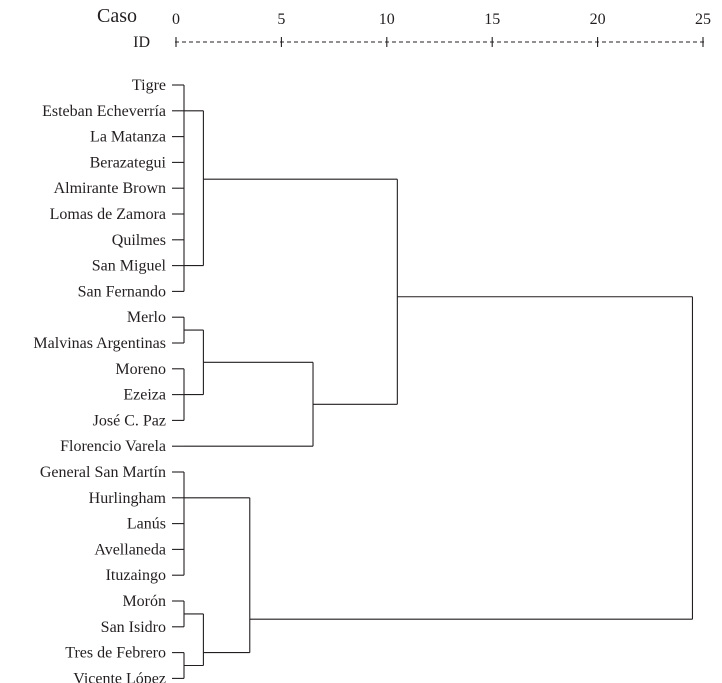  What do you see at coordinates (146, 524) in the screenshot?
I see `leaf-label: Lanús` at bounding box center [146, 524].